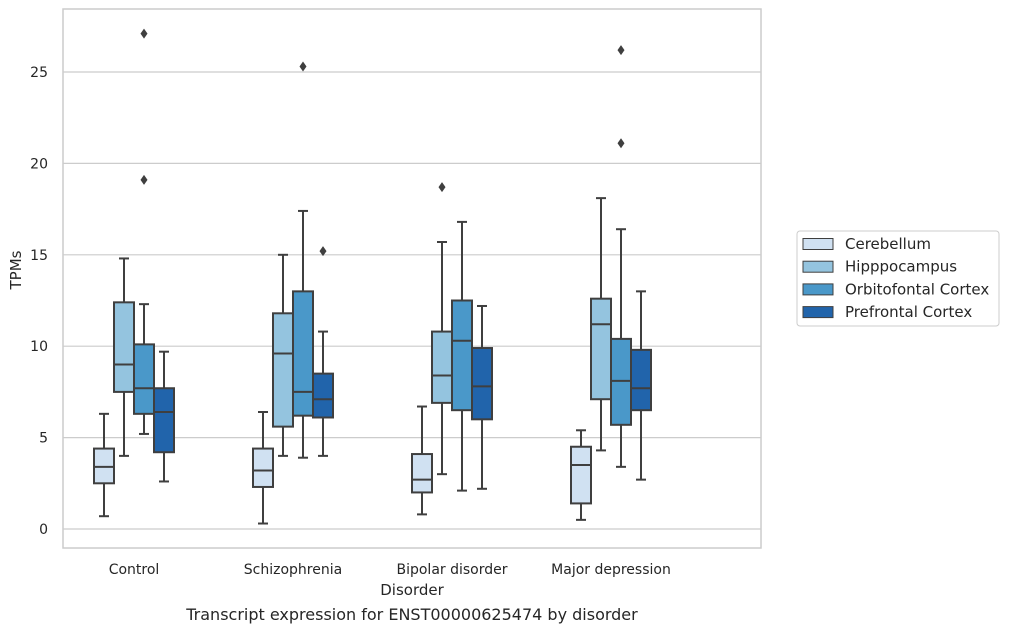 The width and height of the screenshot is (1009, 634). Describe the element at coordinates (16, 270) in the screenshot. I see `y-axis-title: TPMs` at that location.